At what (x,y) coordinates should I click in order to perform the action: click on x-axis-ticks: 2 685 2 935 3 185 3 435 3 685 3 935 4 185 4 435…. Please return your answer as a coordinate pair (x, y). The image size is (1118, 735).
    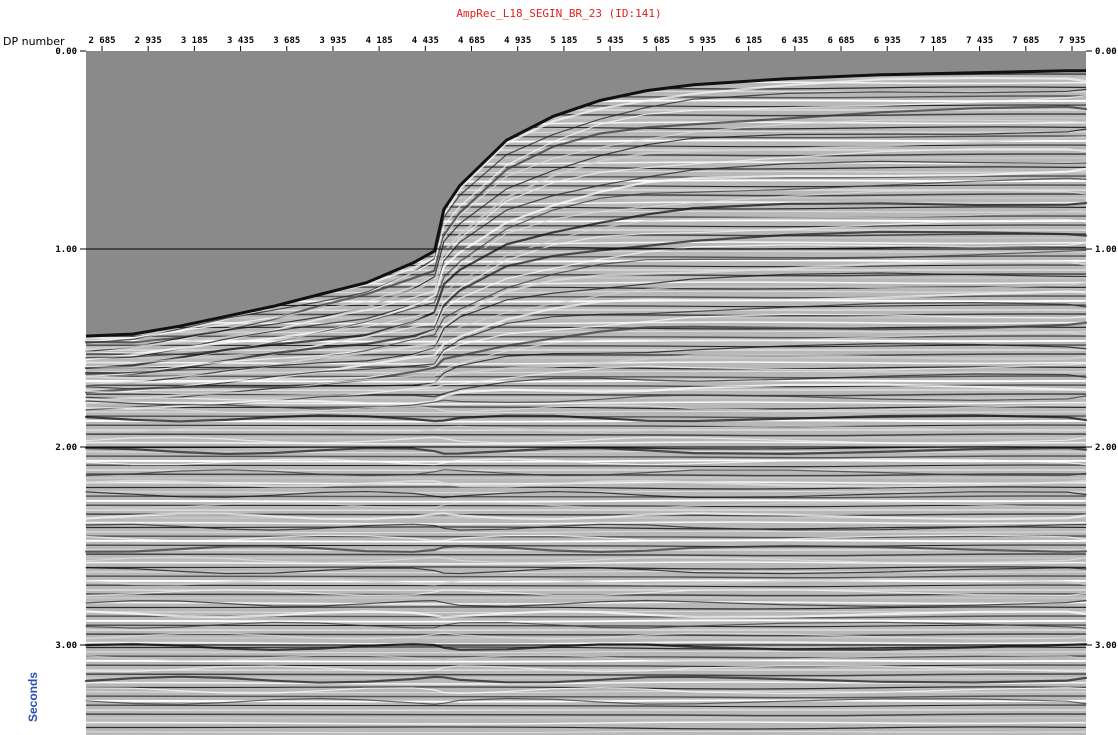
    Looking at the image, I should click on (587, 43).